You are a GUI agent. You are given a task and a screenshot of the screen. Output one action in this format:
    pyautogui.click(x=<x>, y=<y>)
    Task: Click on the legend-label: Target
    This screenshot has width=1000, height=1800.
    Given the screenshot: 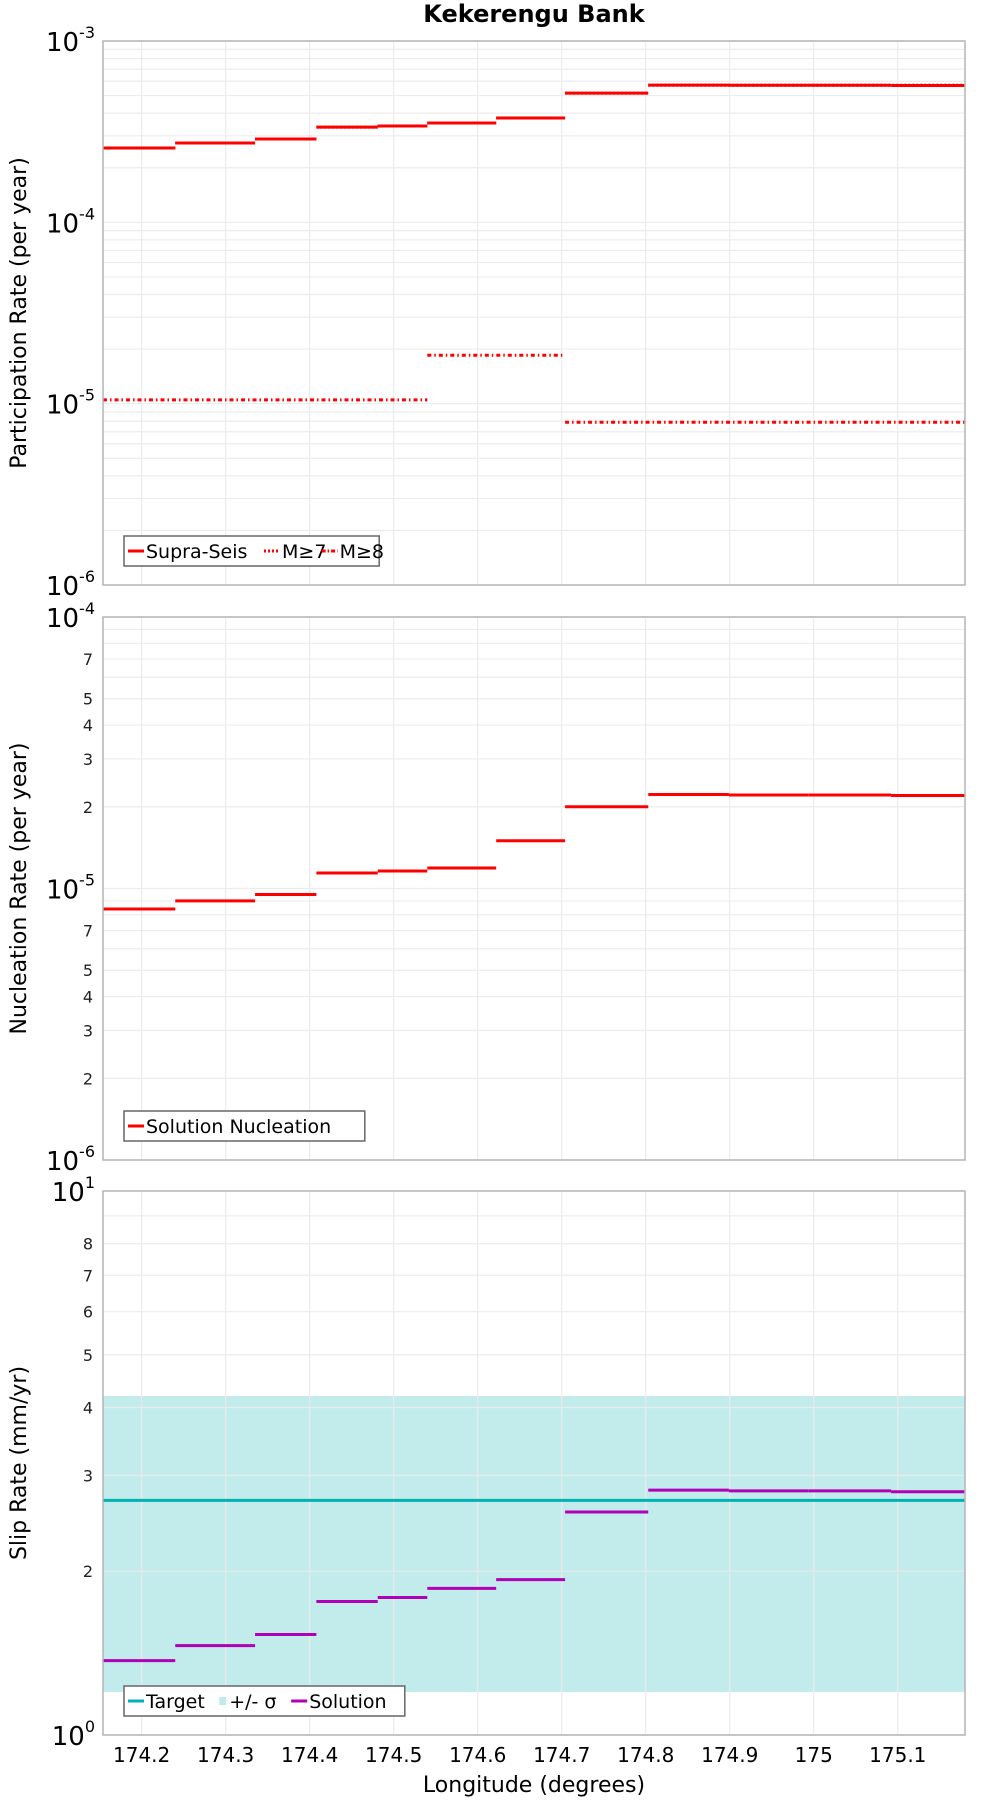 What is the action you would take?
    pyautogui.click(x=175, y=1702)
    